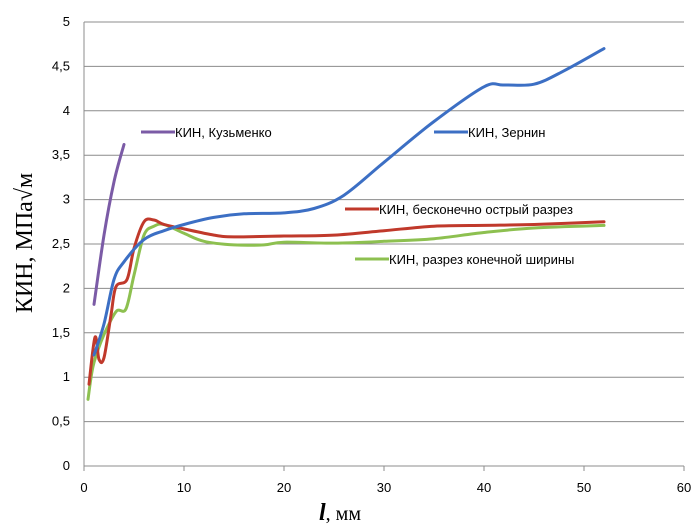 The width and height of the screenshot is (694, 529). Describe the element at coordinates (344, 514) in the screenshot. I see `x-axis-unit: , мм` at that location.